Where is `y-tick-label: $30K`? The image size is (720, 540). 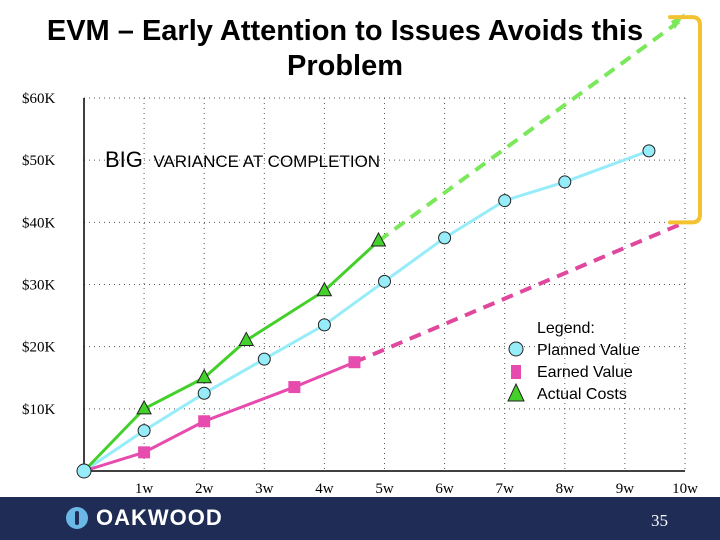 y-tick-label: $30K is located at coordinates (39, 286).